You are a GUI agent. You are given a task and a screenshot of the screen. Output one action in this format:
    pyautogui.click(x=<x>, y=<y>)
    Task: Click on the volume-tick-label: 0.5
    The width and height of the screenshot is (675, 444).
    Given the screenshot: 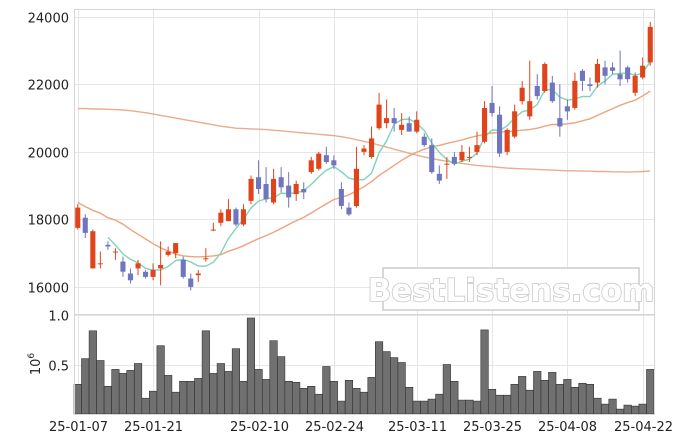 What is the action you would take?
    pyautogui.click(x=58, y=367)
    